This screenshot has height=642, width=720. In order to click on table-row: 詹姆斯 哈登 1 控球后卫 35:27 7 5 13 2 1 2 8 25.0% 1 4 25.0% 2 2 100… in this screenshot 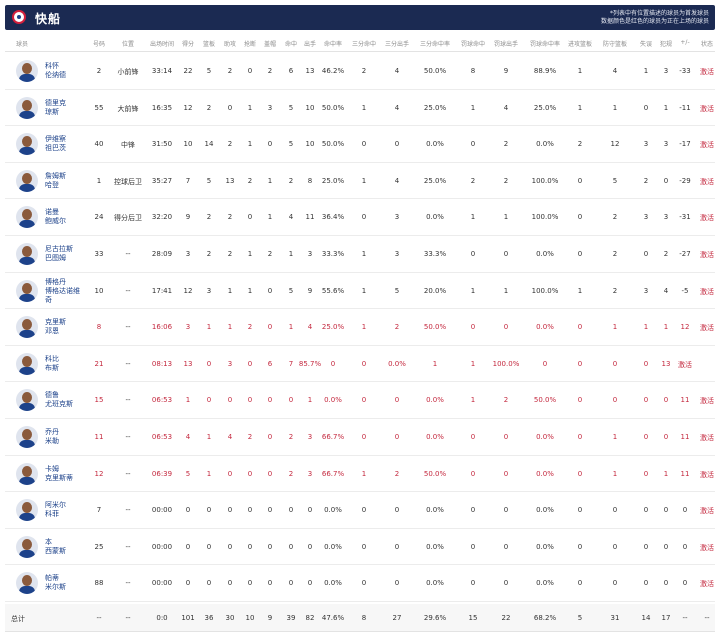, I will do `click(360, 181)`.